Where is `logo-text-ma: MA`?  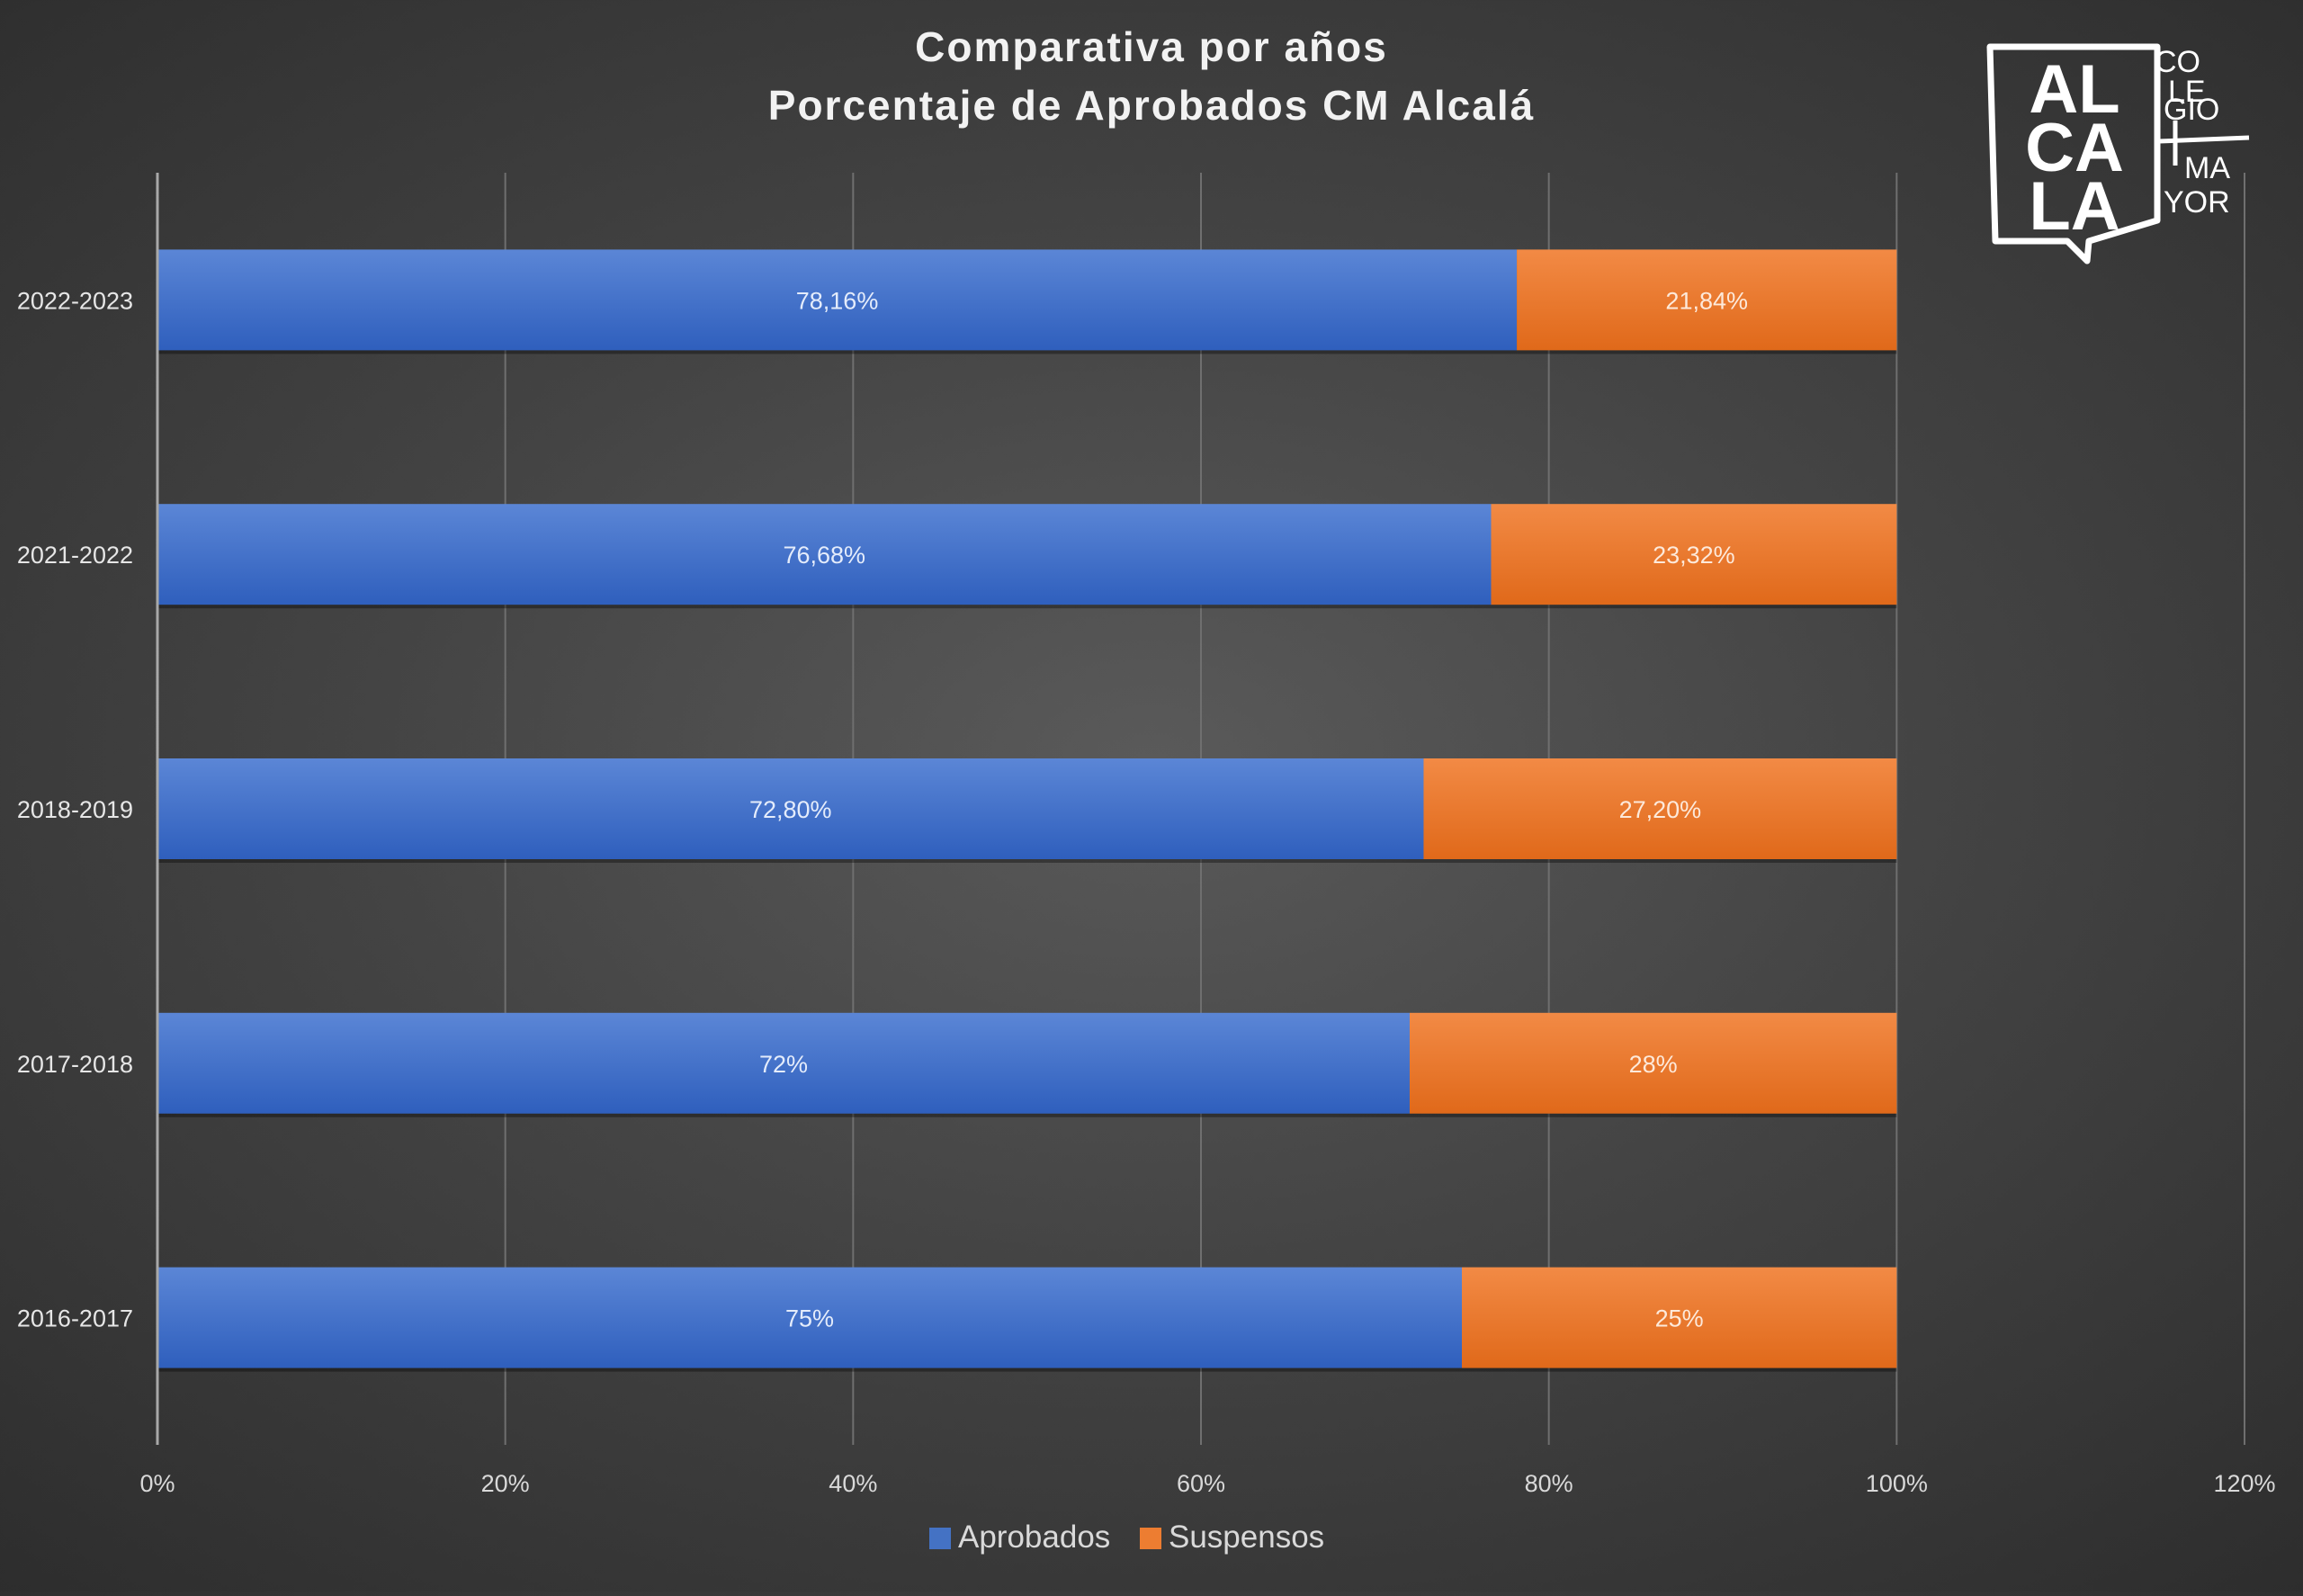
logo-text-ma: MA is located at coordinates (2207, 168).